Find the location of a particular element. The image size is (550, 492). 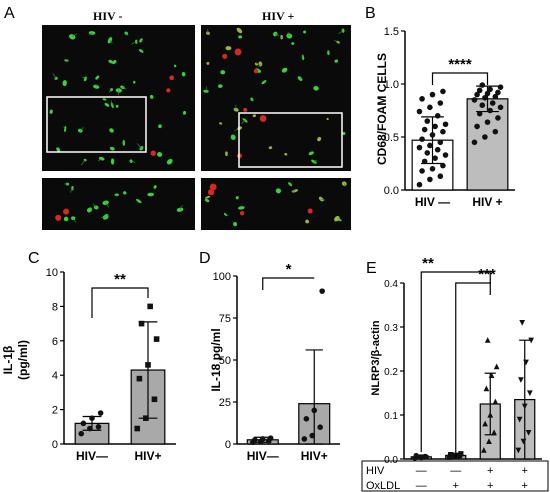

y-tick-label: 25 is located at coordinates (225, 403).